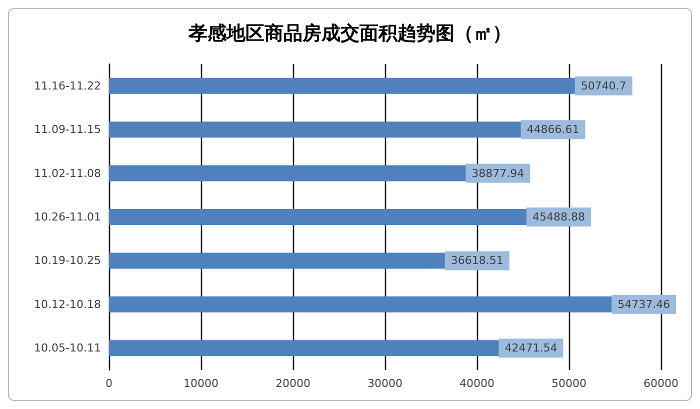  I want to click on x-tick-label: 20000, so click(293, 383).